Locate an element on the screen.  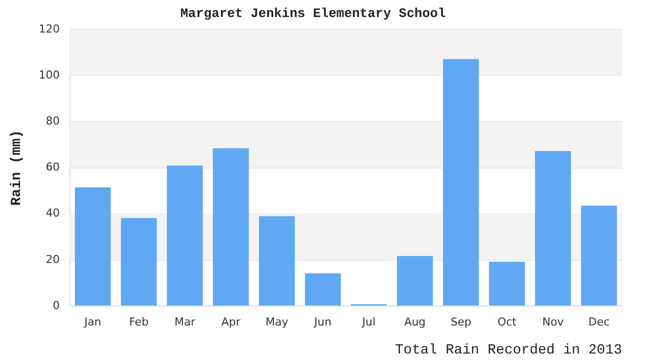
y-tick-label: 80 is located at coordinates (53, 121).